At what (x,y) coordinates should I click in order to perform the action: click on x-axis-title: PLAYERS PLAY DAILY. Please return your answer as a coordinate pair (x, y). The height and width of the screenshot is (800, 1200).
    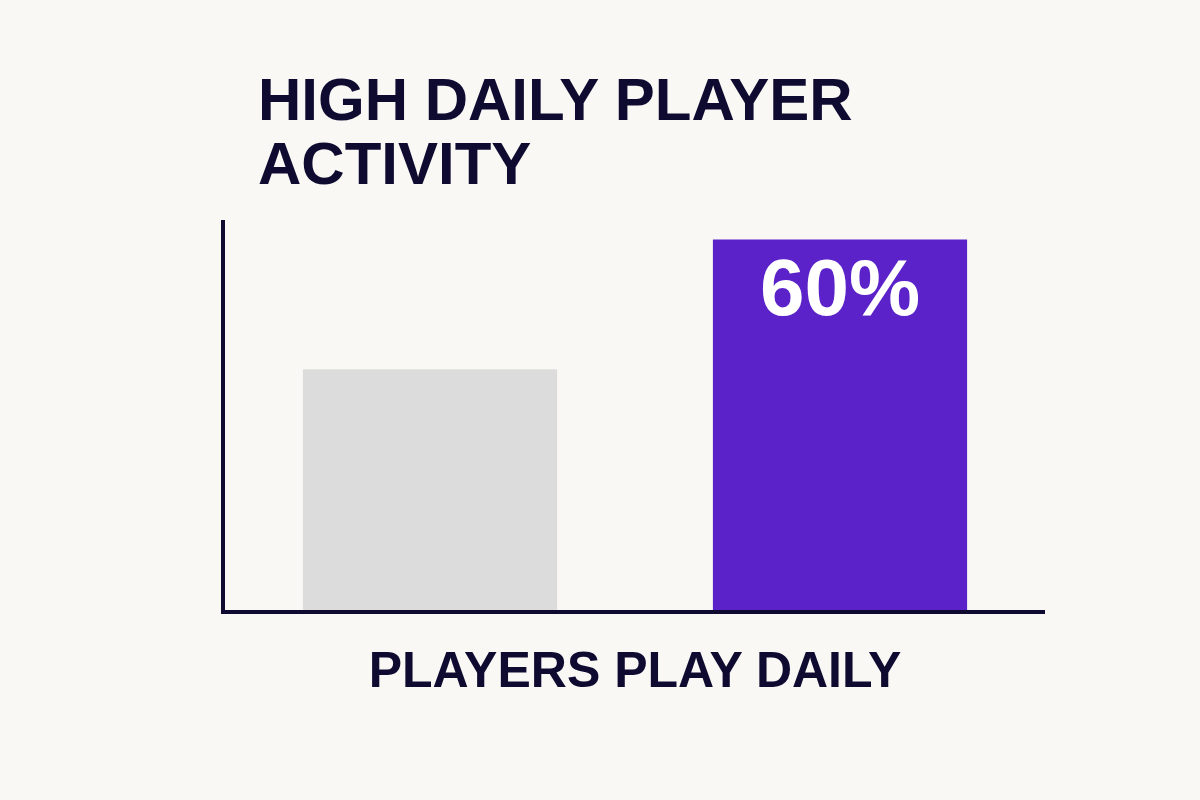
    Looking at the image, I should click on (635, 670).